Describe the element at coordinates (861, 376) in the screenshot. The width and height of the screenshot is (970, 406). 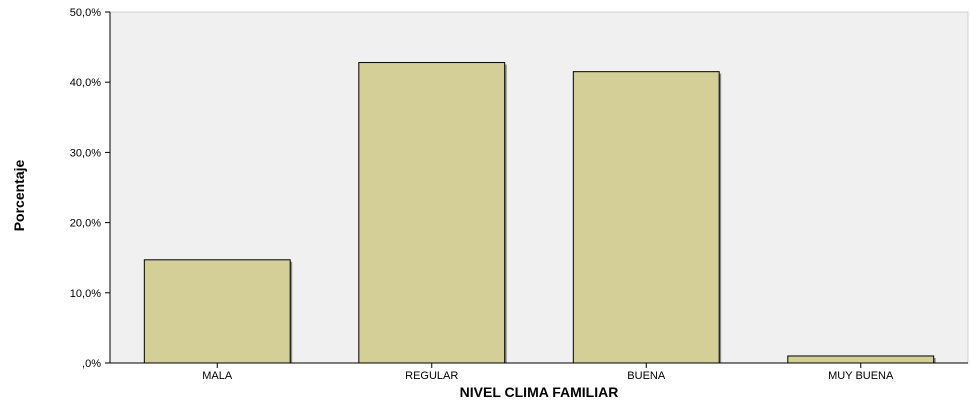
I see `x-tick-label: MUY BUENA` at that location.